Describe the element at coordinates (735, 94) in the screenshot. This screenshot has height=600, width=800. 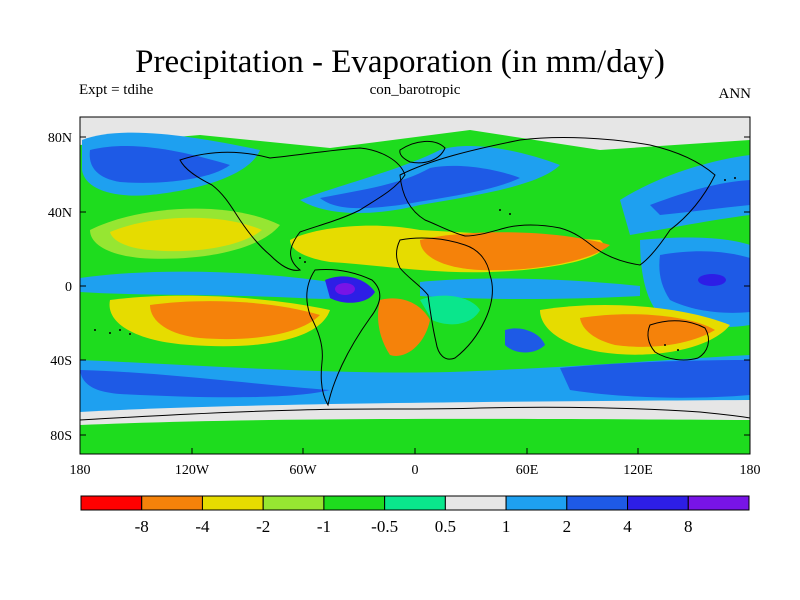
I see `season-label: ANN` at that location.